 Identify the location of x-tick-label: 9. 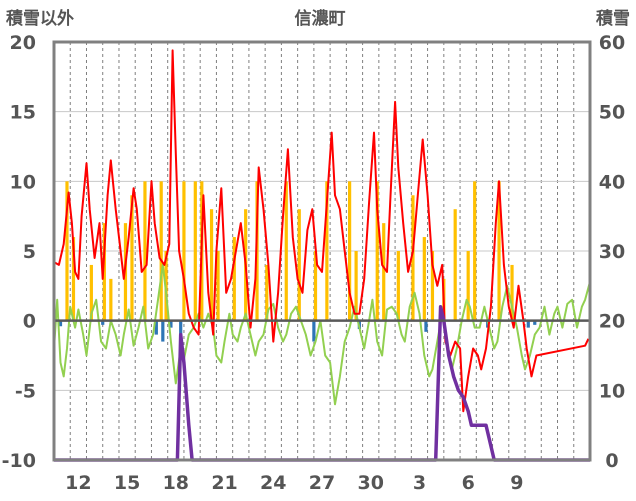
(516, 483).